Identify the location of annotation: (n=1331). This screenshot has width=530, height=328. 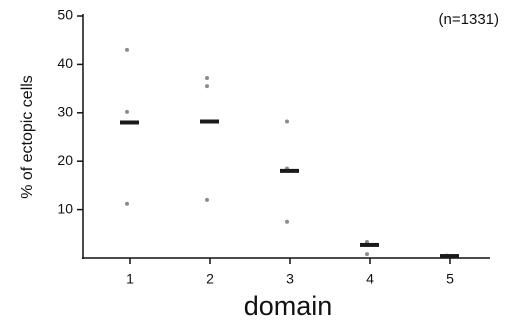
(469, 19).